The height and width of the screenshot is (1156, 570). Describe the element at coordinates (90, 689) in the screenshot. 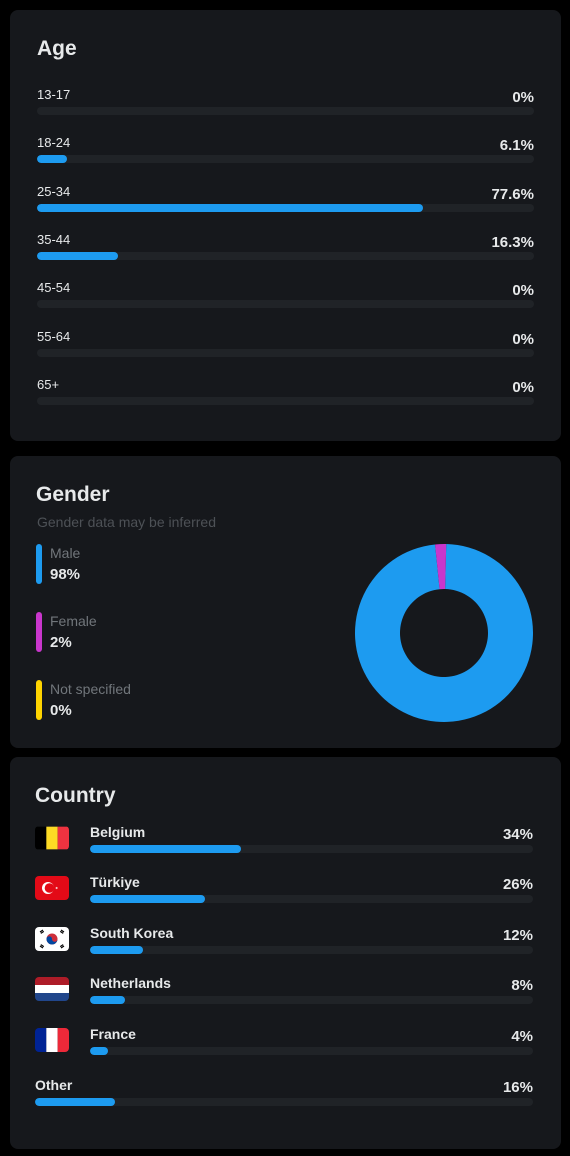

I see `legend-label: Not specified` at that location.